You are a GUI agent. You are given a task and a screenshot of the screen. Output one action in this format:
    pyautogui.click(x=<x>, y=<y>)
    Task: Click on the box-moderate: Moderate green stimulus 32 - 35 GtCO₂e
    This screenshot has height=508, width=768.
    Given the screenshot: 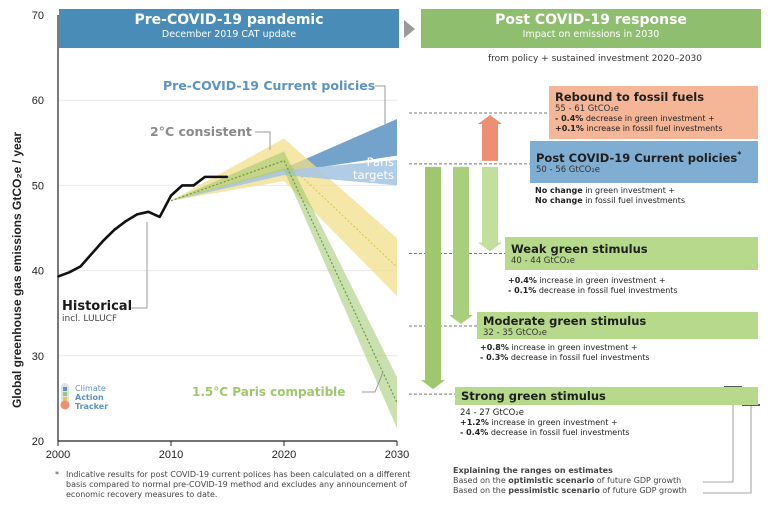 What is the action you would take?
    pyautogui.click(x=617, y=325)
    